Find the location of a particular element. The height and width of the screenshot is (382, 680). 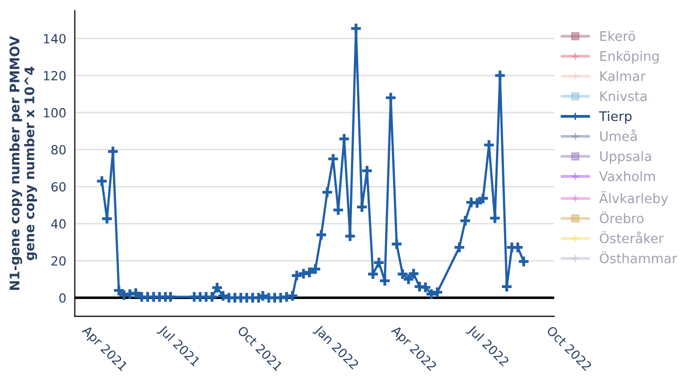

legend-label: Uppsala is located at coordinates (625, 157).